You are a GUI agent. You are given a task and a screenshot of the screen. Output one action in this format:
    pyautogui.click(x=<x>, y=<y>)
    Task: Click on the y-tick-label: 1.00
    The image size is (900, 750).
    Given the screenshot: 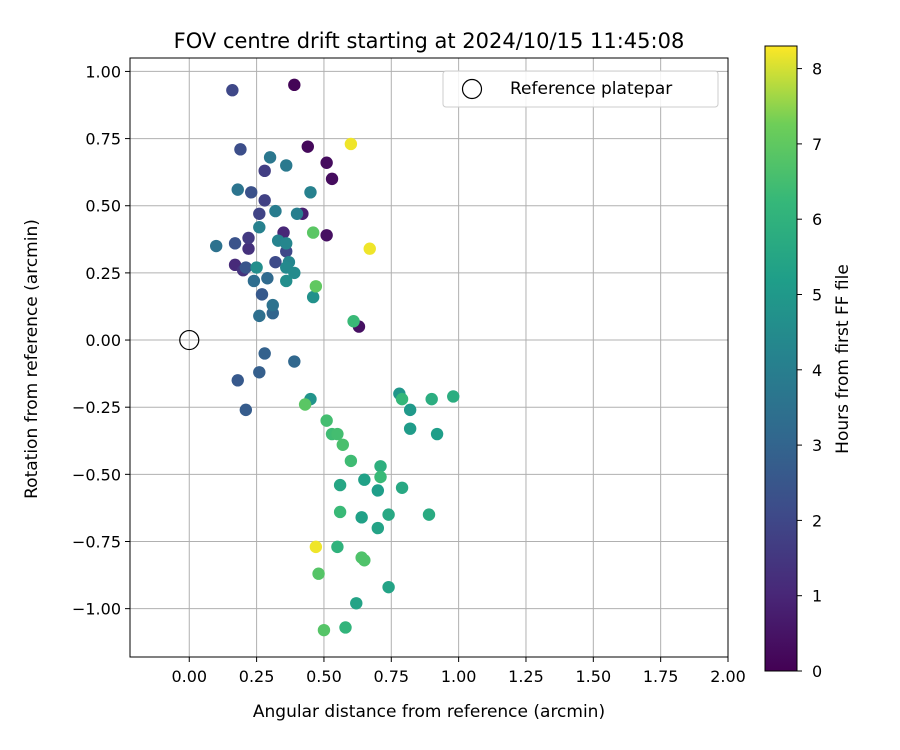 What is the action you would take?
    pyautogui.click(x=103, y=71)
    